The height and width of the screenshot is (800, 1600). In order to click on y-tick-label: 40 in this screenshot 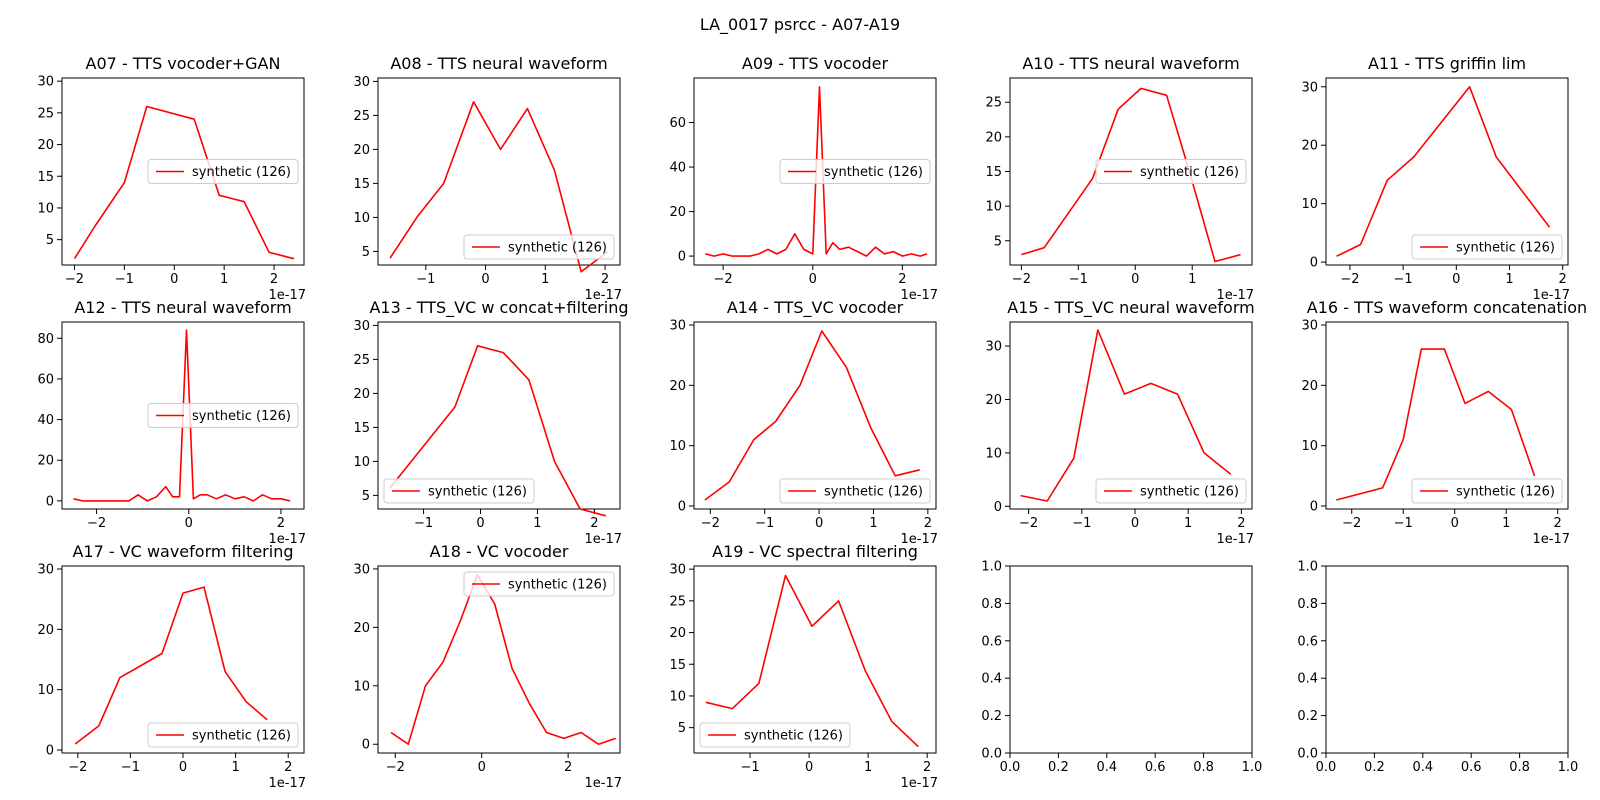, I will do `click(677, 168)`.